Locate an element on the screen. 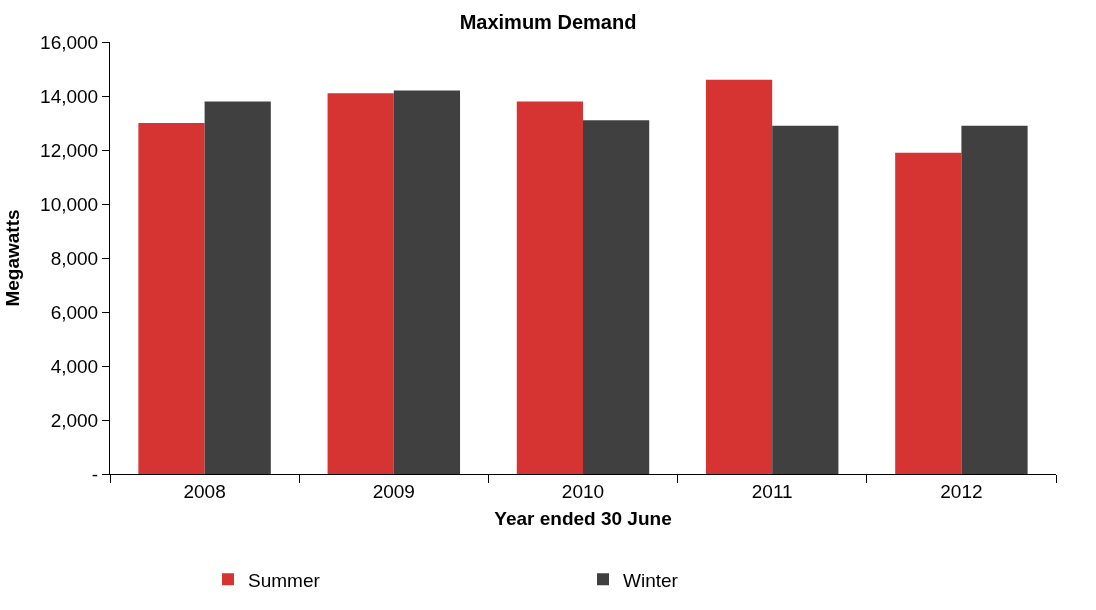 Image resolution: width=1096 pixels, height=610 pixels. legend-label: Summer is located at coordinates (284, 580).